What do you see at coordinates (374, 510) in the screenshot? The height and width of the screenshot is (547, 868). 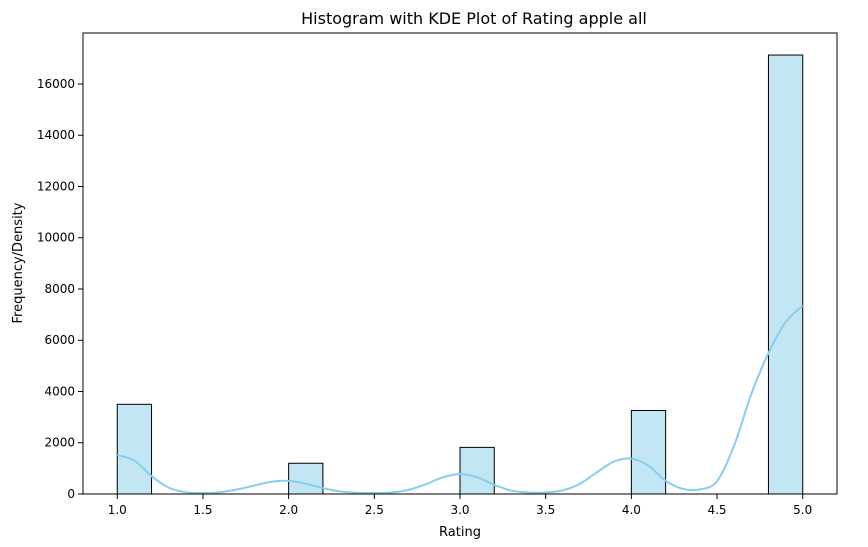 I see `x-tick-label: 2.5` at bounding box center [374, 510].